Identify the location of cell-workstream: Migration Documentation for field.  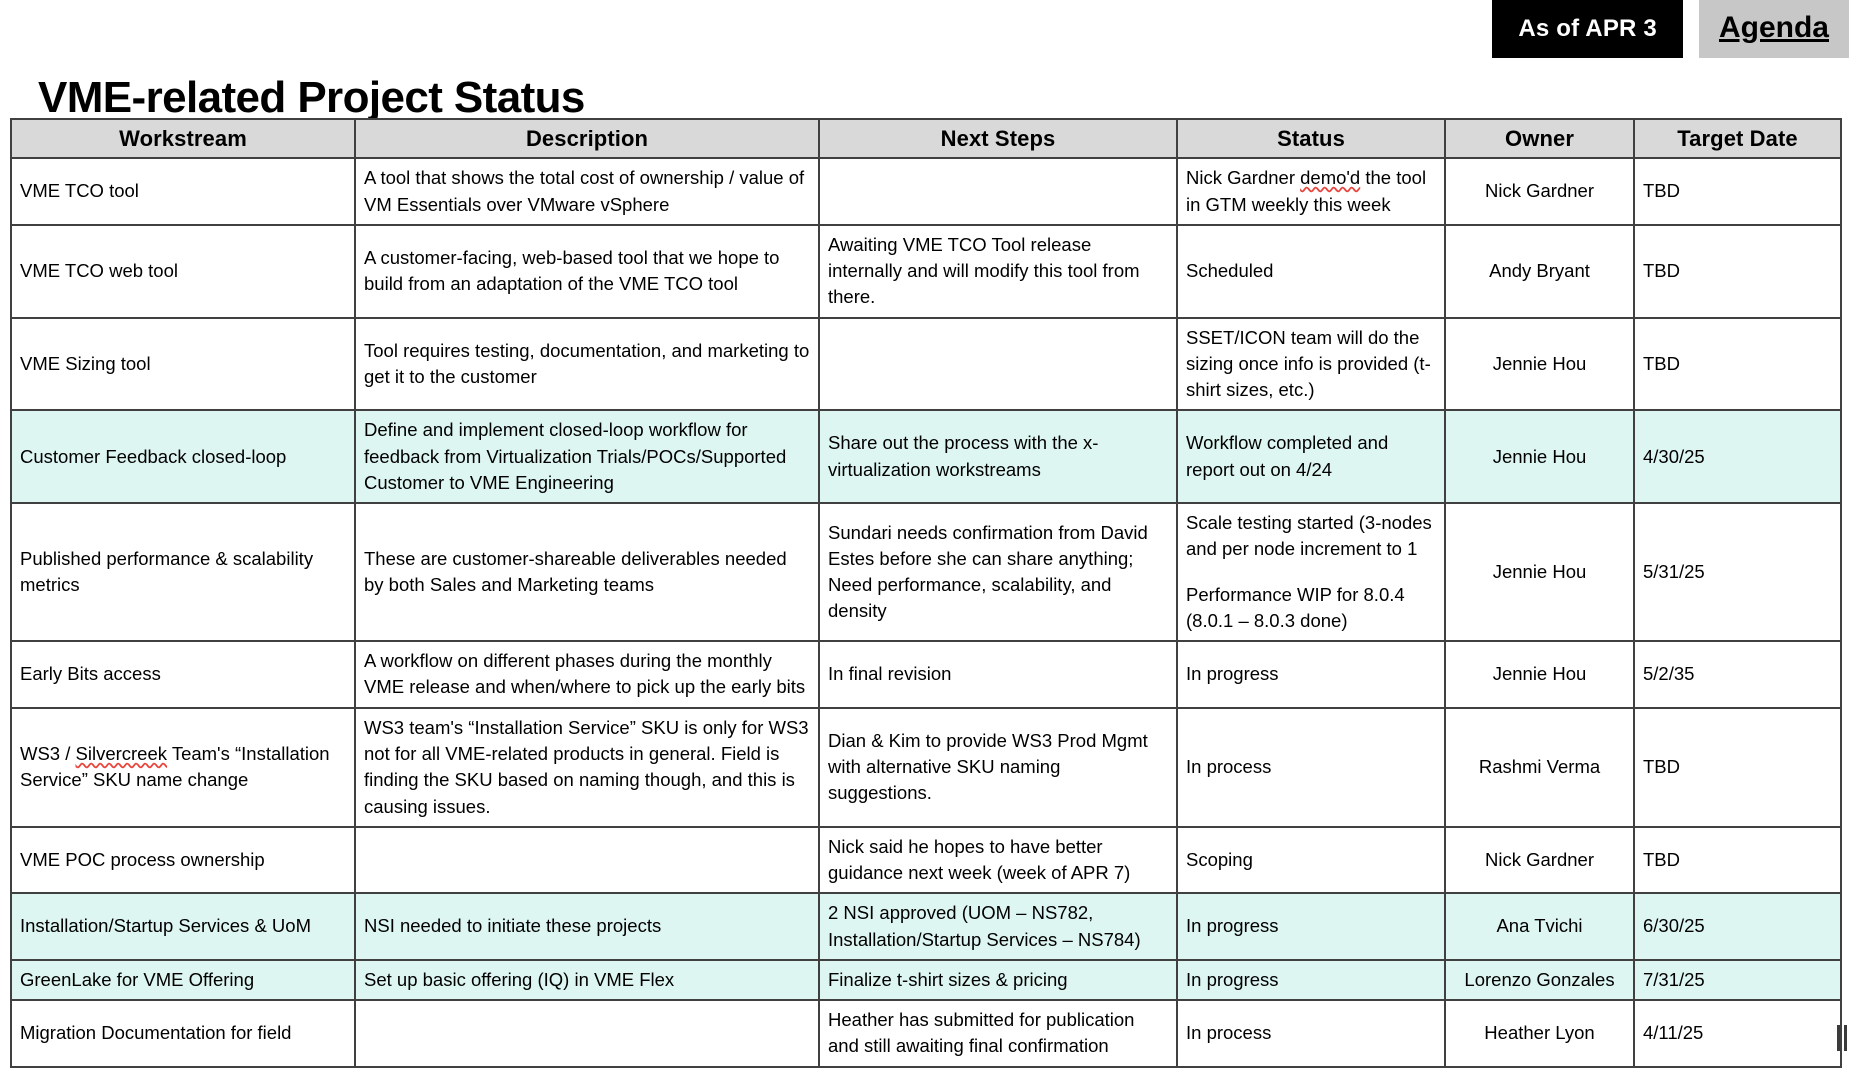
(183, 1033).